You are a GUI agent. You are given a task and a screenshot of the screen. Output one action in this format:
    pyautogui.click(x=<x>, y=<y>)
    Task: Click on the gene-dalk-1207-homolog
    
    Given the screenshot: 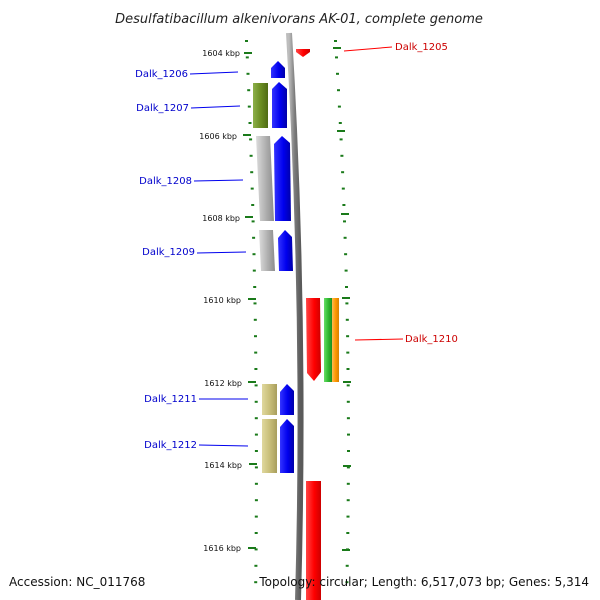 What is the action you would take?
    pyautogui.click(x=260, y=105)
    